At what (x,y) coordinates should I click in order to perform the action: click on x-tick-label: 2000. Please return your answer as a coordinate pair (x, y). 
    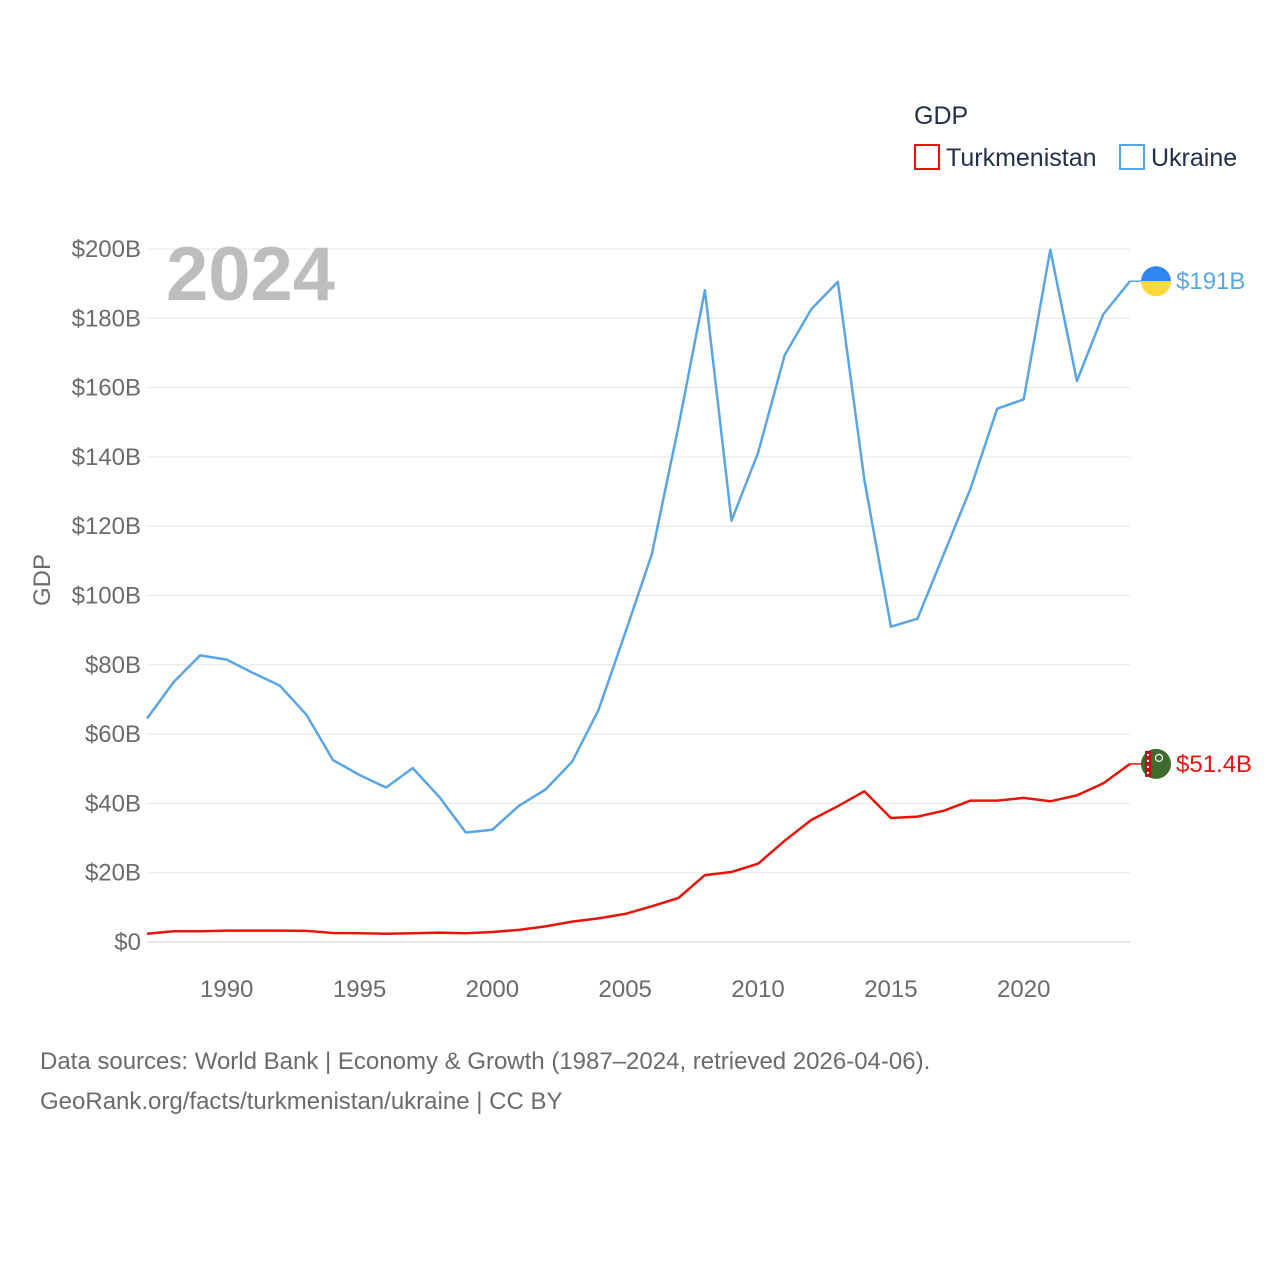
    Looking at the image, I should click on (492, 989).